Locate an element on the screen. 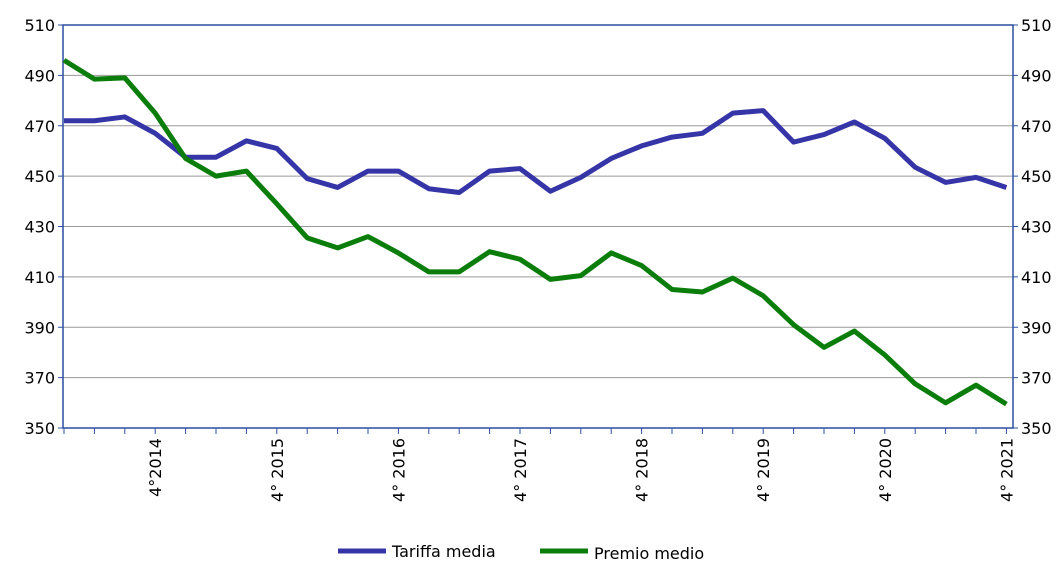 This screenshot has height=572, width=1062. x-tick-label: 4° 2020 is located at coordinates (885, 470).